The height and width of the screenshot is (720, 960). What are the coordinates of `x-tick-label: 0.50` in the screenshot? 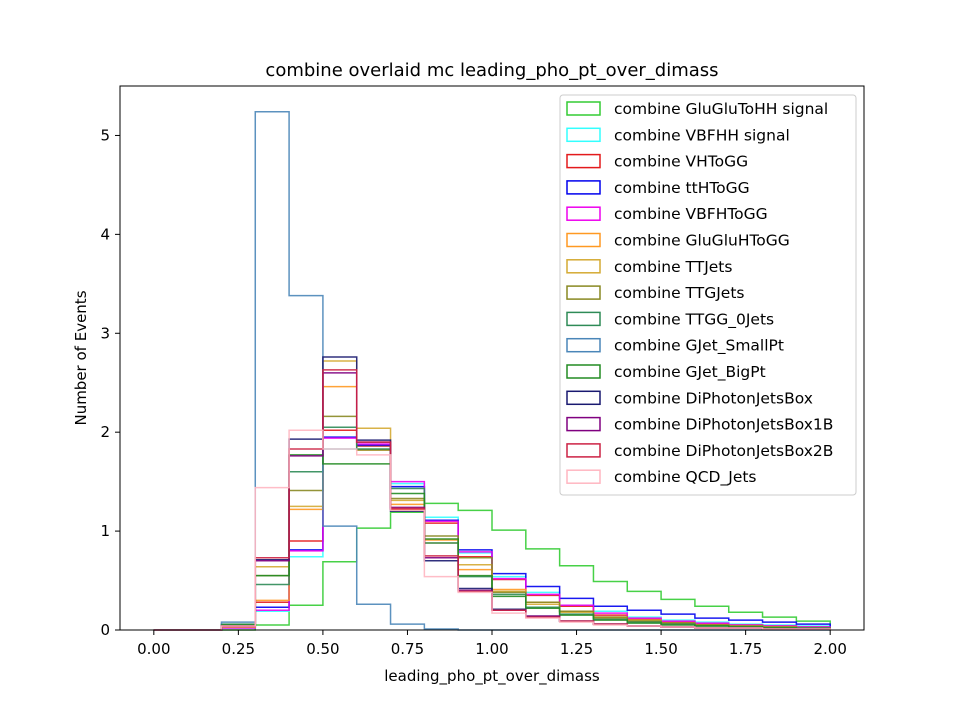 It's located at (322, 649).